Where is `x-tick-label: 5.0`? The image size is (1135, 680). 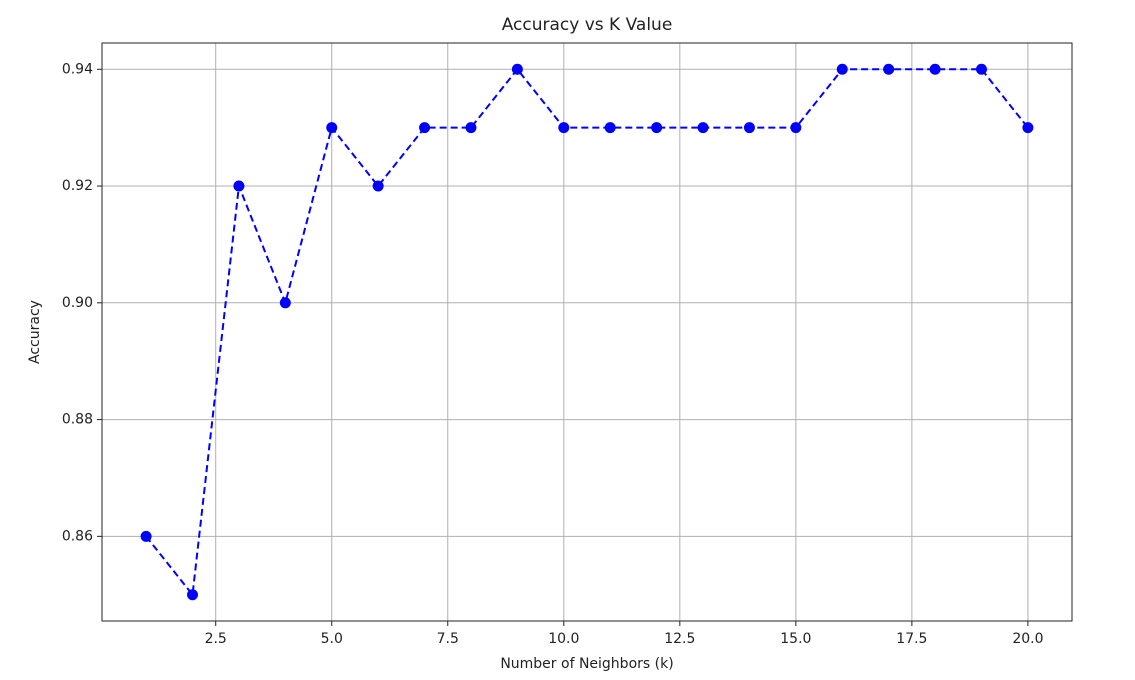 x-tick-label: 5.0 is located at coordinates (332, 639).